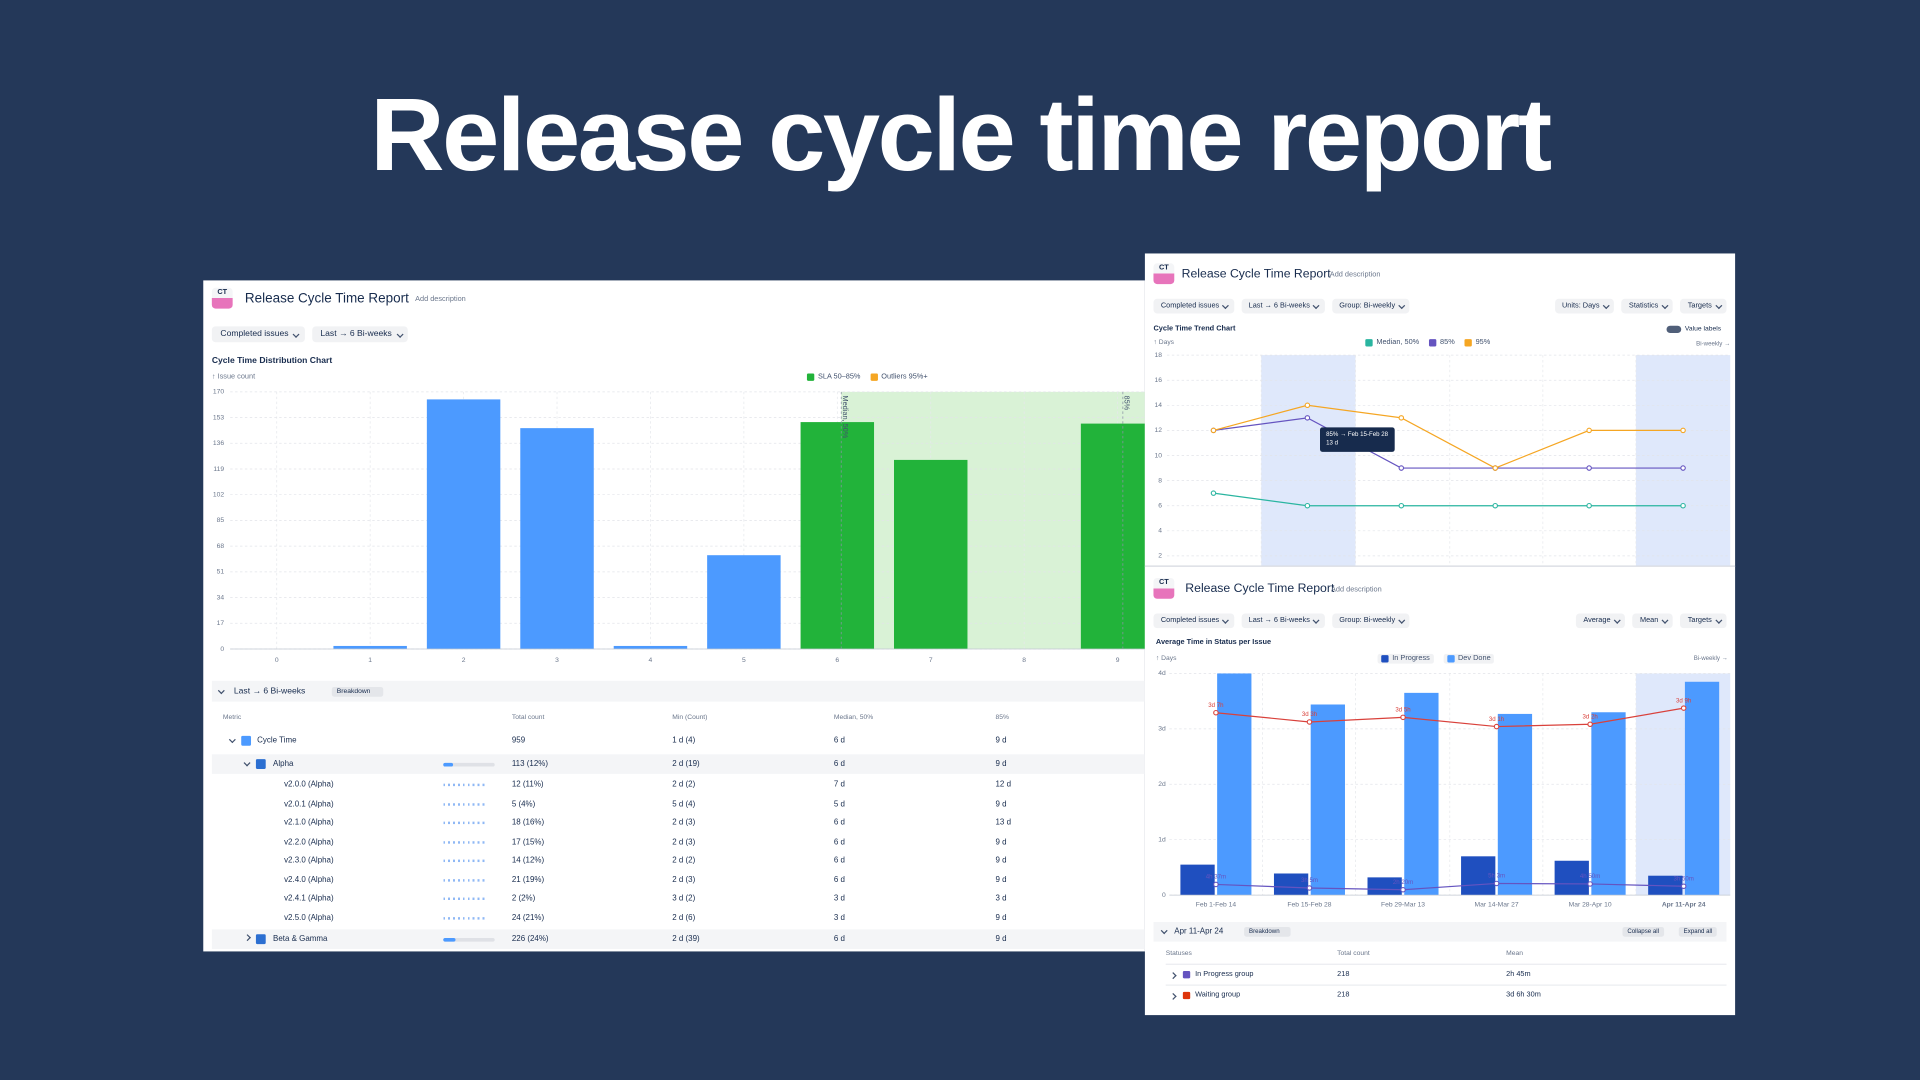  Describe the element at coordinates (218, 494) in the screenshot. I see `y-tick-label: 102` at that location.